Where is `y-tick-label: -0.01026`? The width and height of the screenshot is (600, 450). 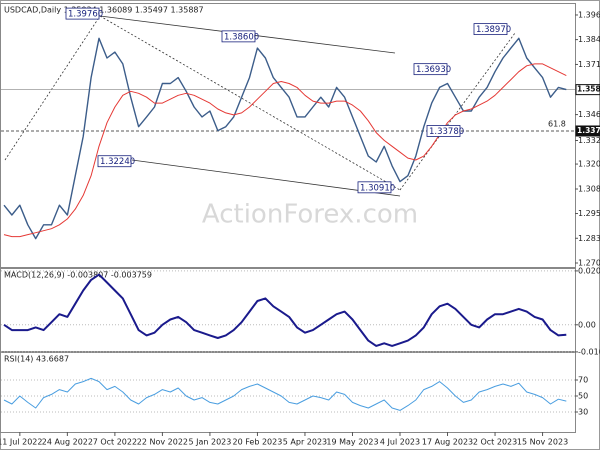 y-tick-label: -0.01026 is located at coordinates (589, 351).